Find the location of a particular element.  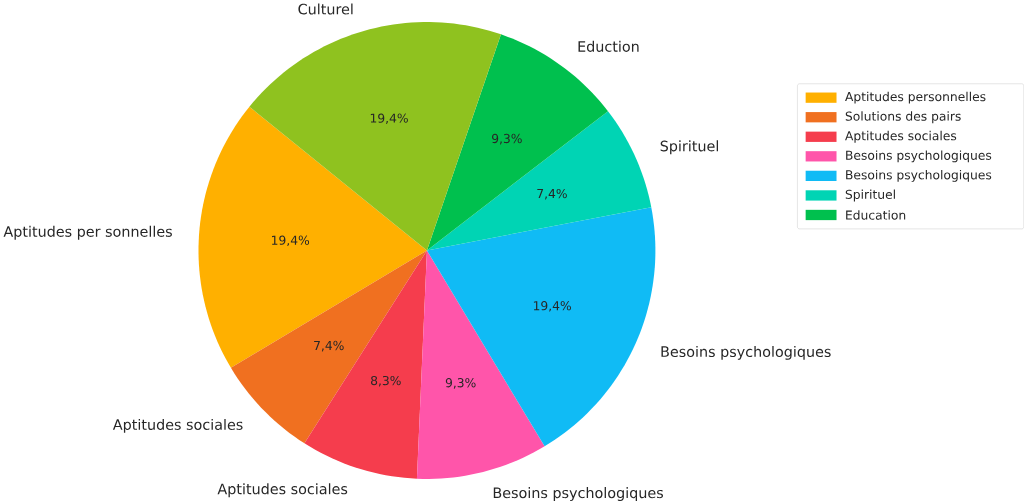

text: Education is located at coordinates (876, 215).